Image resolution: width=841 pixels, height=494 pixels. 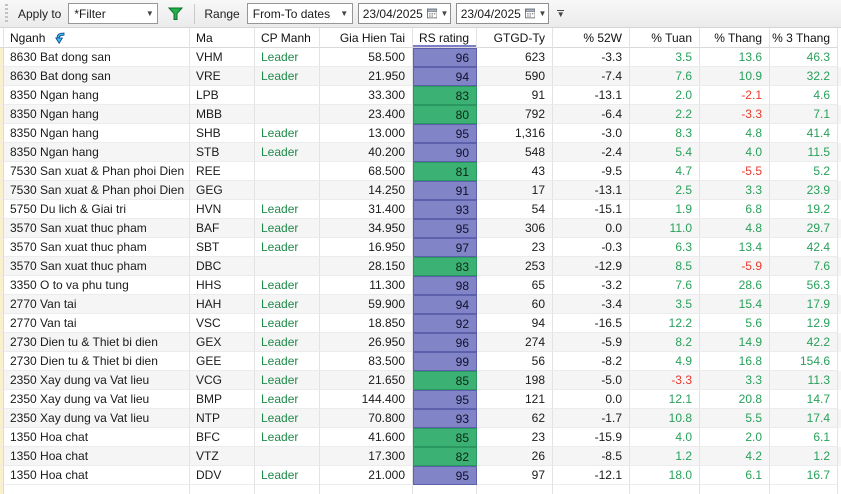 I want to click on cell-thang: 3.3, so click(x=735, y=380).